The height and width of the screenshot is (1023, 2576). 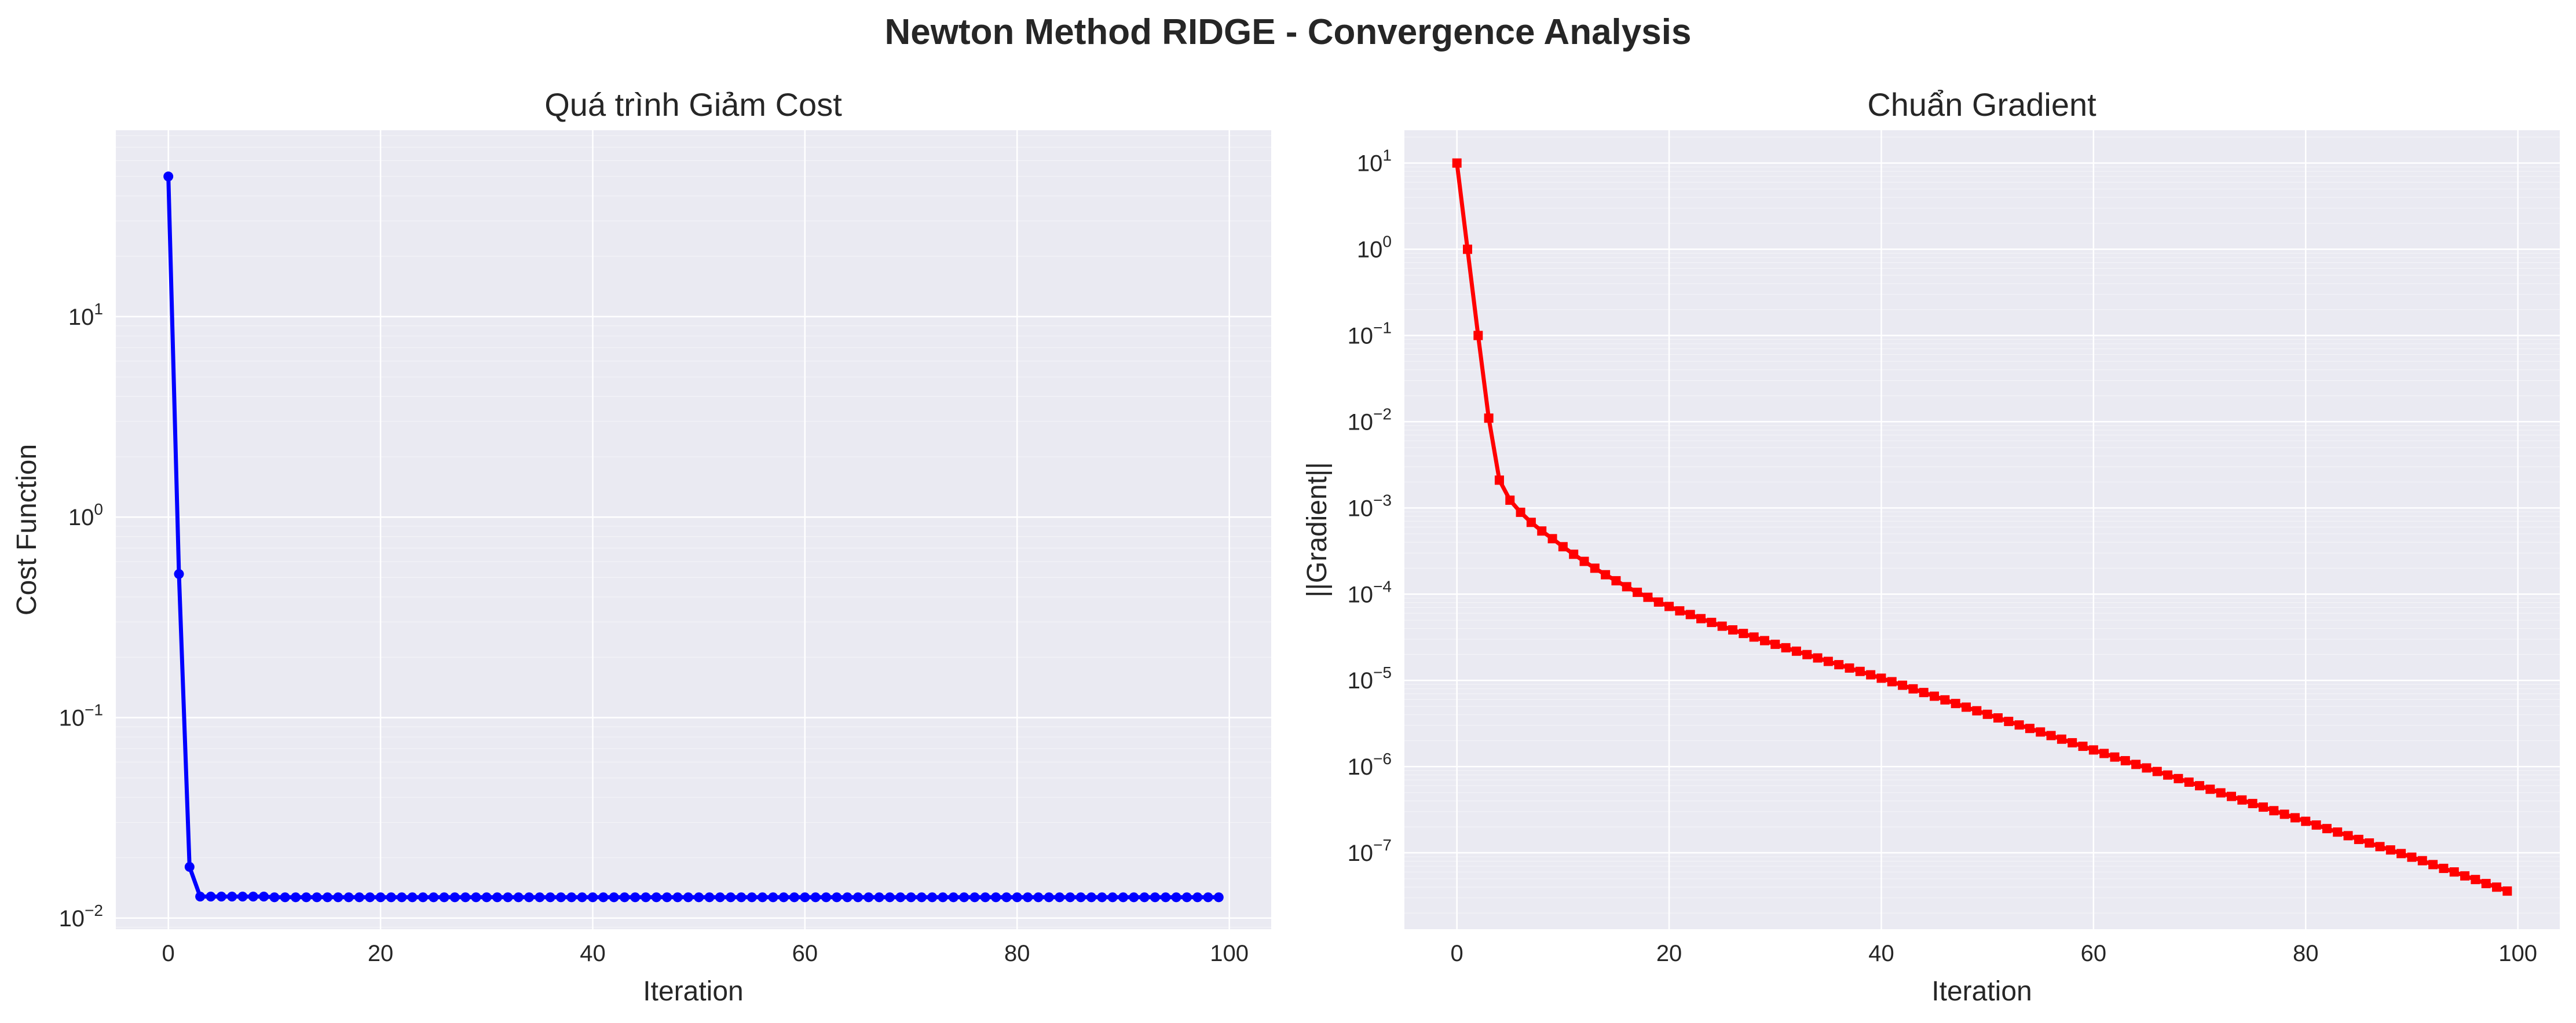 What do you see at coordinates (81, 916) in the screenshot?
I see `cost-ytick-label: 10−2` at bounding box center [81, 916].